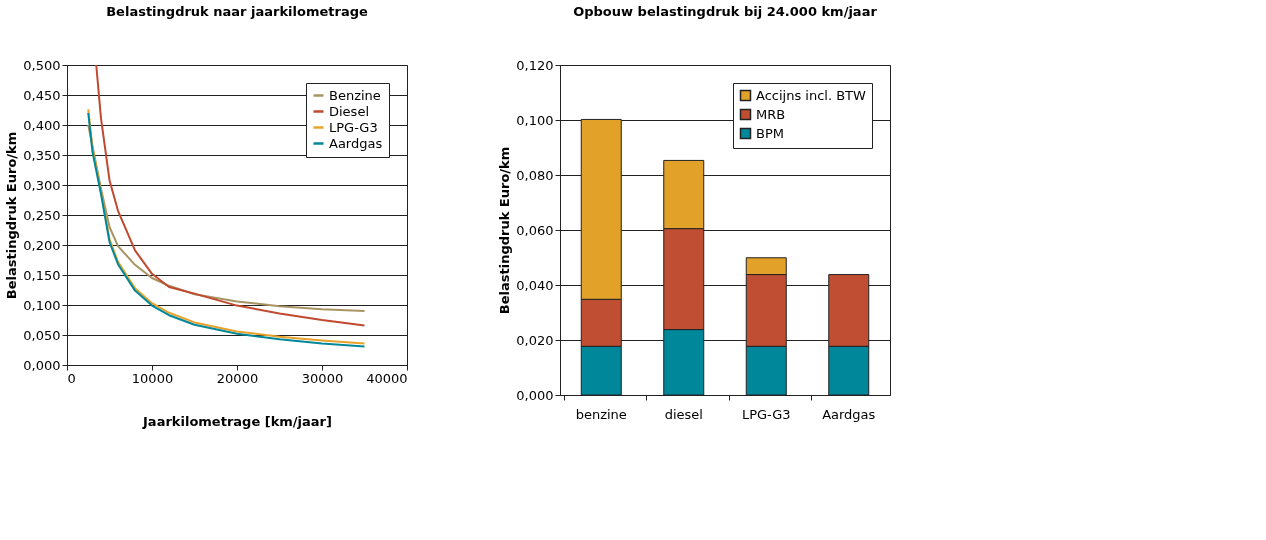  Describe the element at coordinates (237, 421) in the screenshot. I see `x-axis-title: Jaarkilometrage [km/jaar]` at that location.